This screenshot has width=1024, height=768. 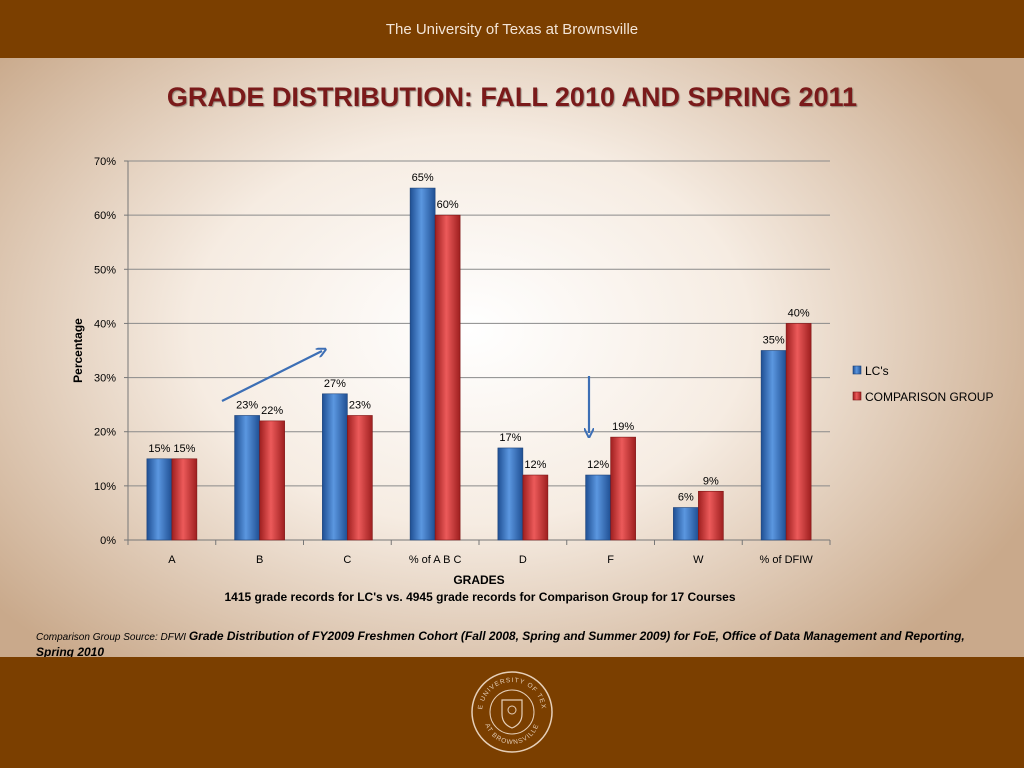 I want to click on data-label: 19%, so click(x=623, y=427).